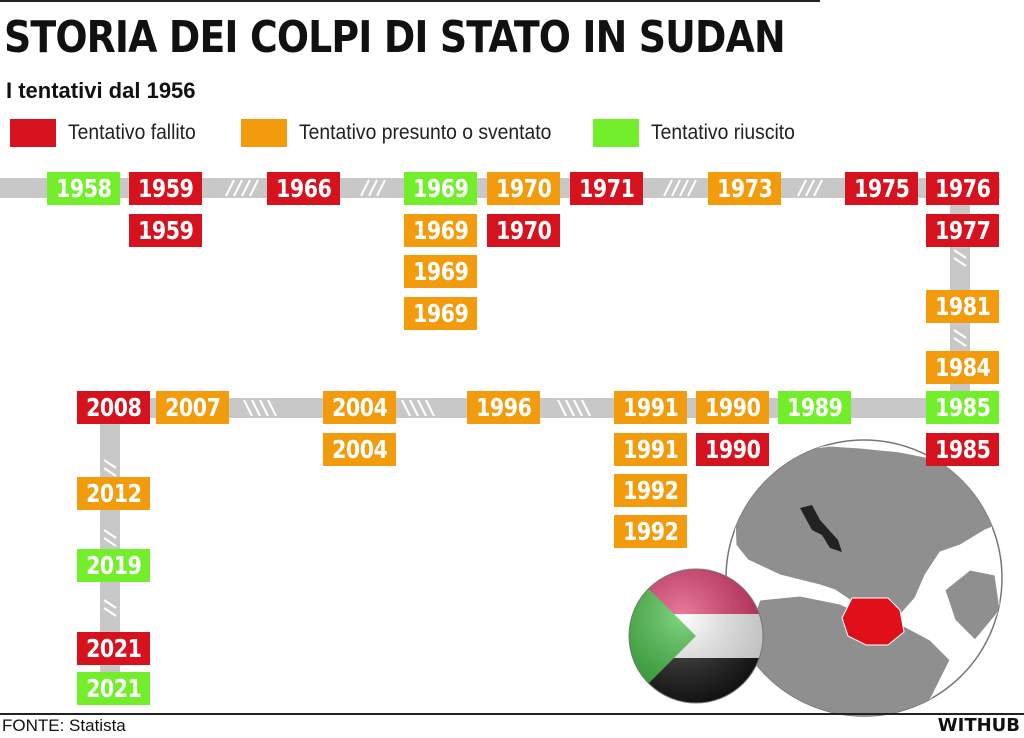 This screenshot has width=1024, height=738. Describe the element at coordinates (616, 133) in the screenshot. I see `legend-swatch-green` at that location.